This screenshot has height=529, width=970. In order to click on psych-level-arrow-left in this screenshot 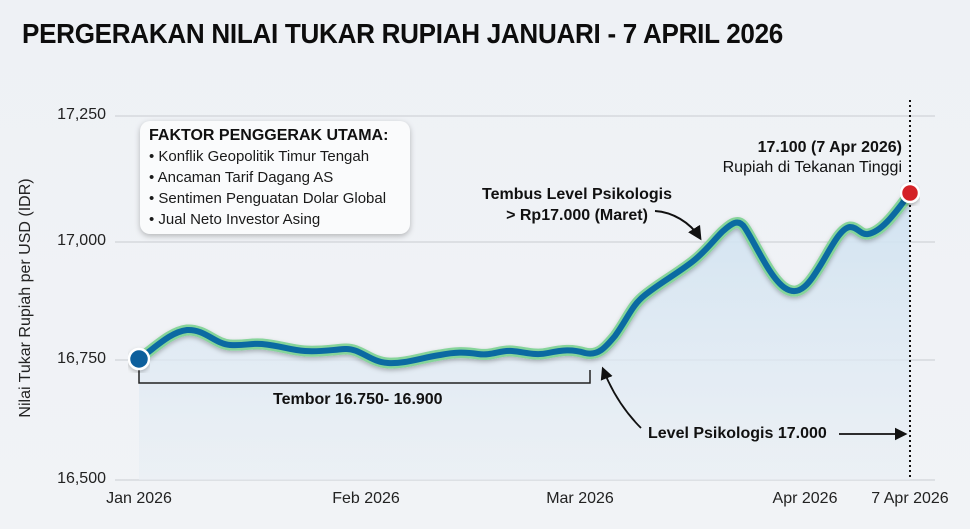, I will do `click(621, 397)`.